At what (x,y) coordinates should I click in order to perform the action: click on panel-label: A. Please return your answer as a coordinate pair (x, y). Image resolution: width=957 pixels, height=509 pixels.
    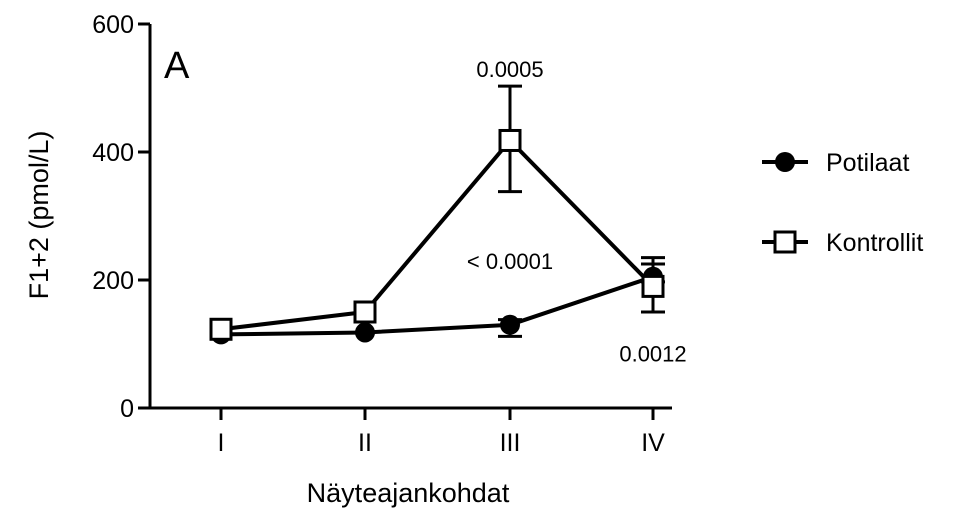
    Looking at the image, I should click on (177, 66).